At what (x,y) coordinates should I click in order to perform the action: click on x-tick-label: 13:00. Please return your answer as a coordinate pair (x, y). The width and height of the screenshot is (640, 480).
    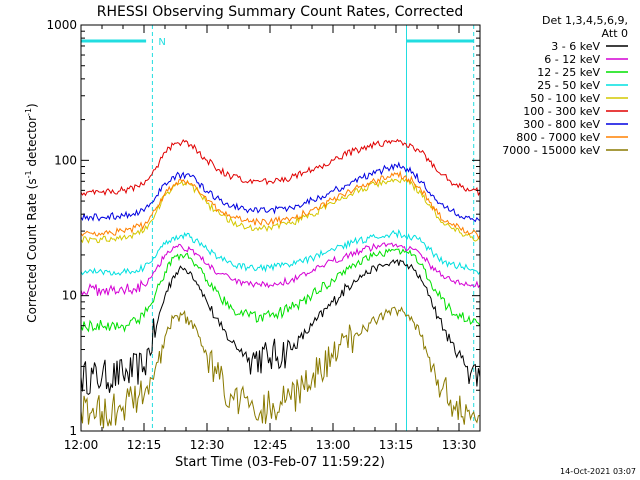
    Looking at the image, I should click on (333, 445).